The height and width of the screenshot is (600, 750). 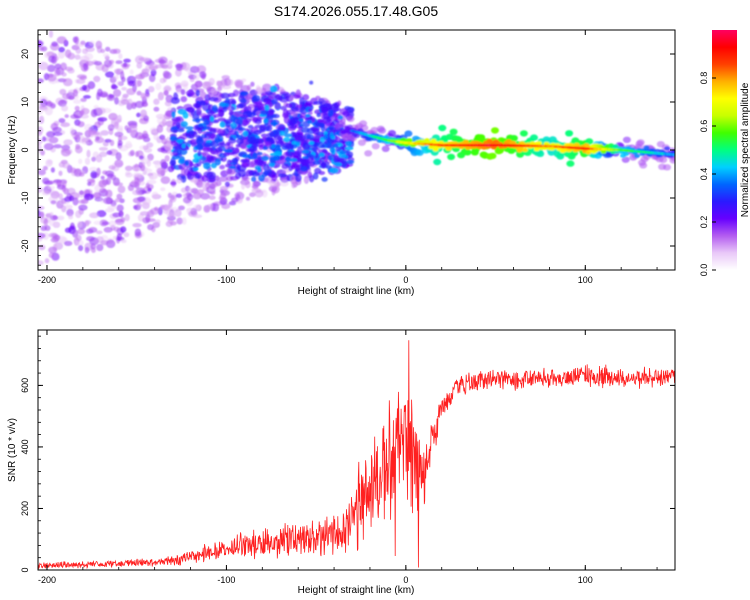 I want to click on y-tick-label: -20, so click(x=25, y=245).